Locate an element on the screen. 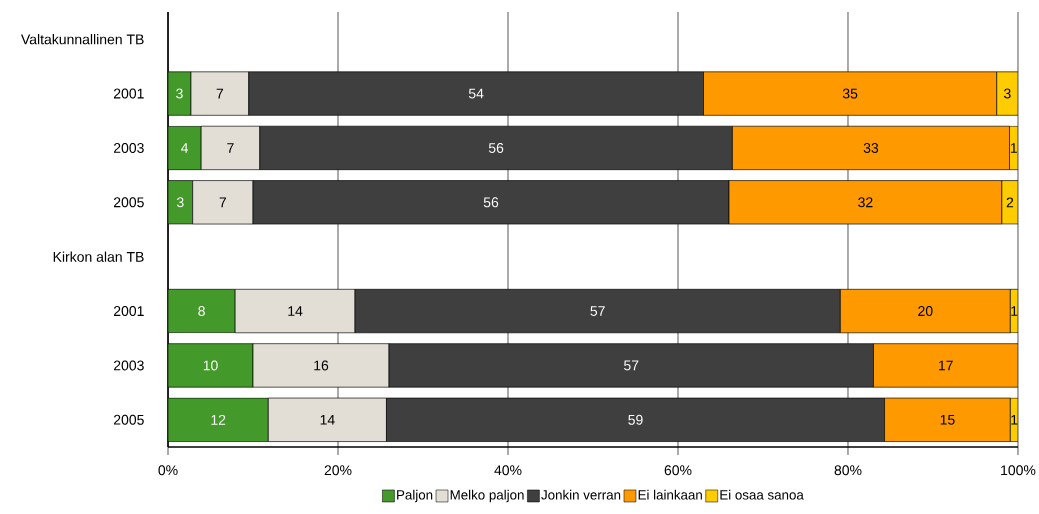  x-tick-label: 60% is located at coordinates (678, 470).